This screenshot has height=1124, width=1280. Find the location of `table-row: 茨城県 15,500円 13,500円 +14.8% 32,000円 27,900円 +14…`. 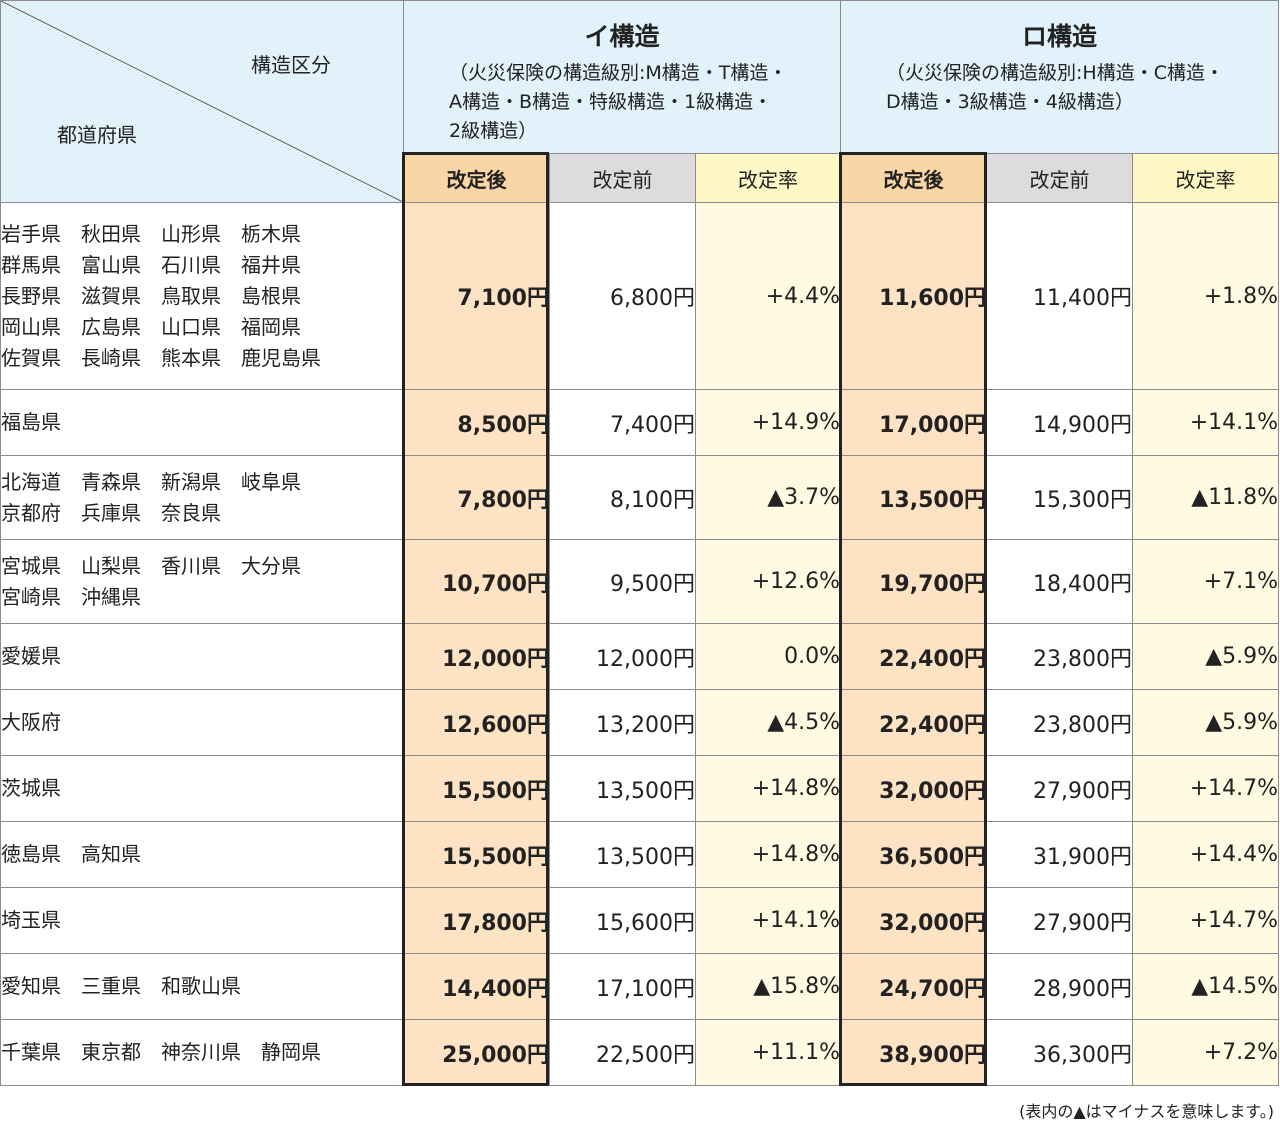

table-row: 茨城県 15,500円 13,500円 +14.8% 32,000円 27,900円 +14… is located at coordinates (640, 788).